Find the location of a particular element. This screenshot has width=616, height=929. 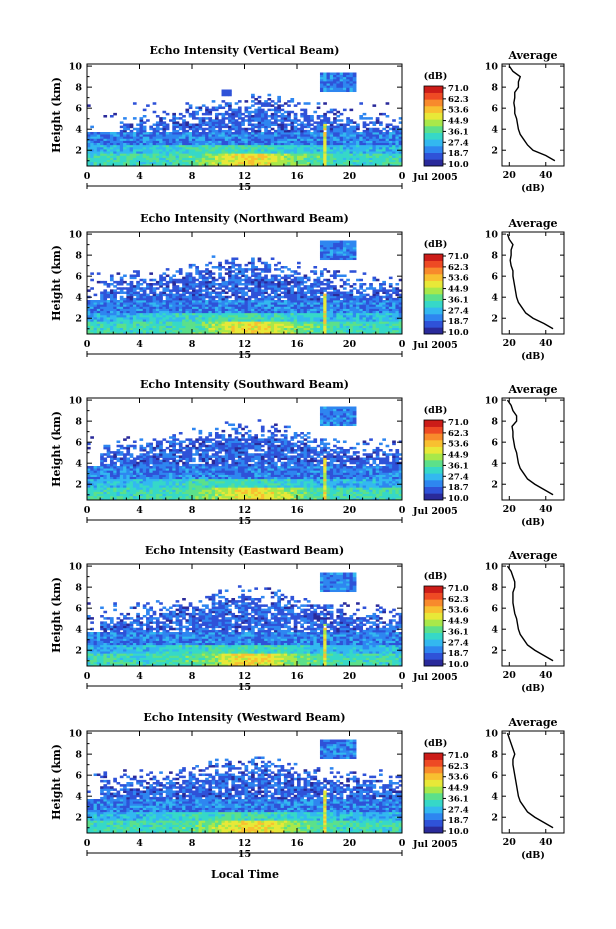

y-tick-label: 4 is located at coordinates (78, 130).